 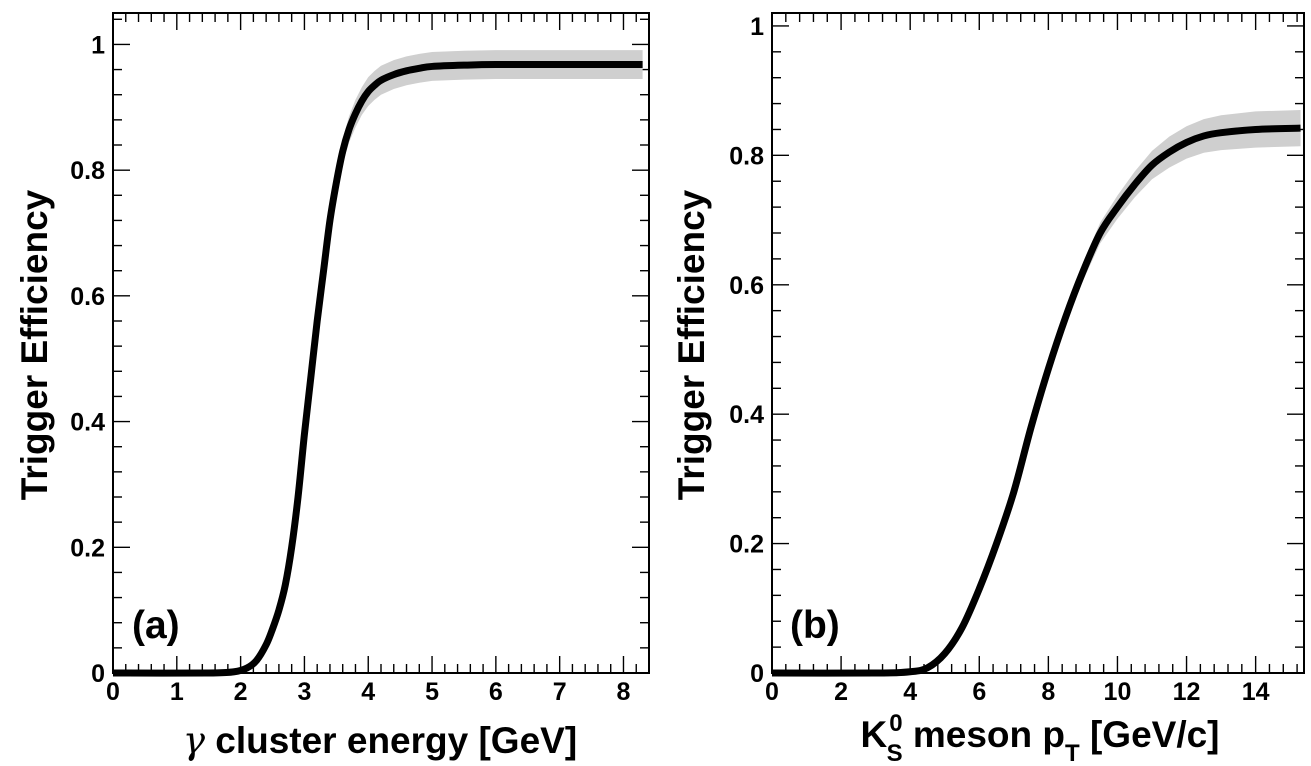 What do you see at coordinates (1118, 692) in the screenshot?
I see `panel-b-x-tick-label: 10` at bounding box center [1118, 692].